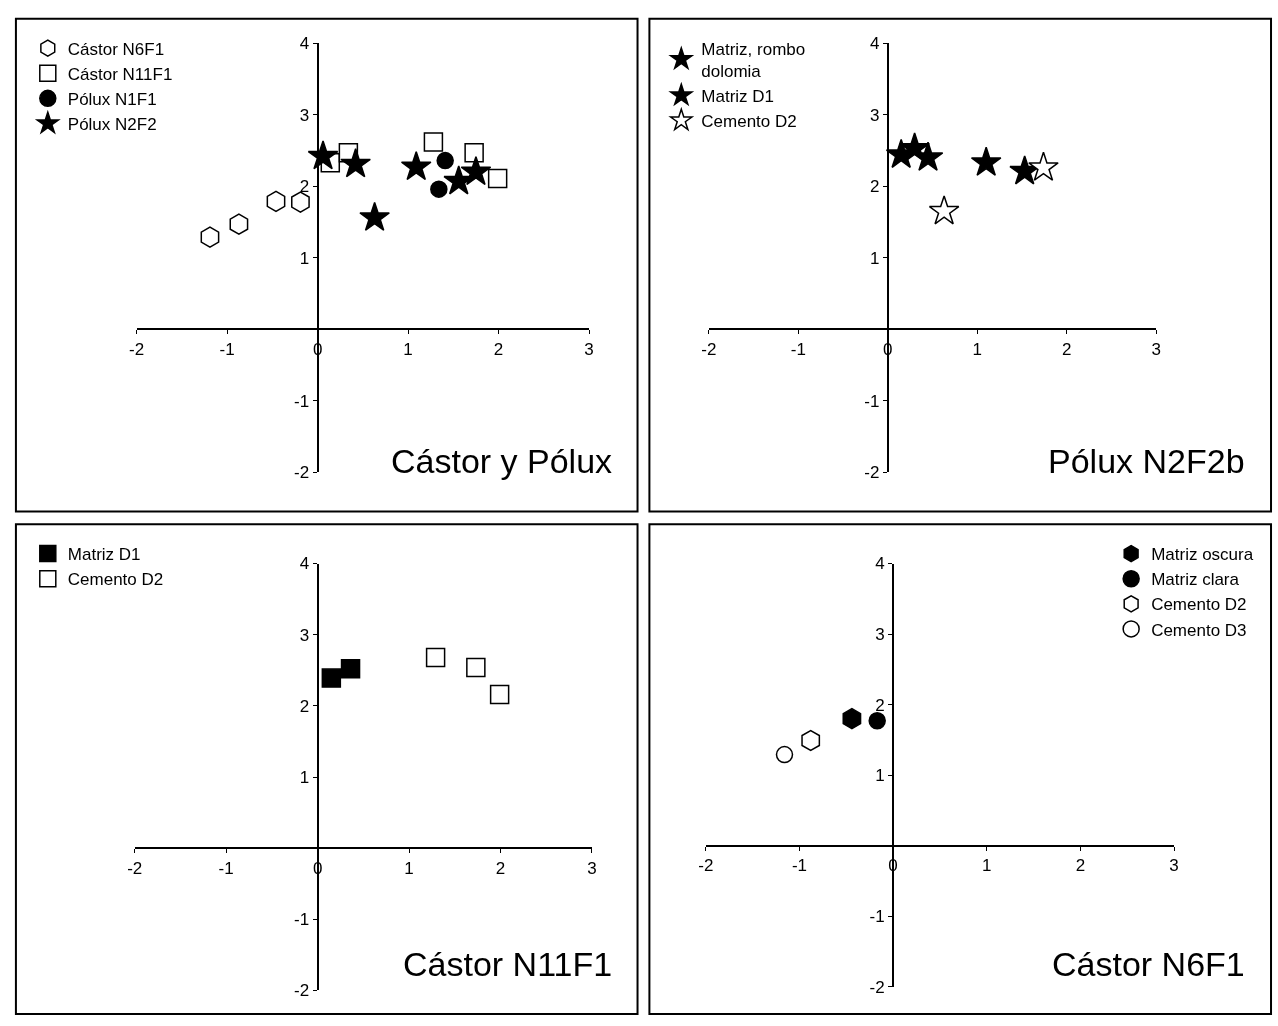  What do you see at coordinates (116, 49) in the screenshot?
I see `legend-label: Cástor N6F1` at bounding box center [116, 49].